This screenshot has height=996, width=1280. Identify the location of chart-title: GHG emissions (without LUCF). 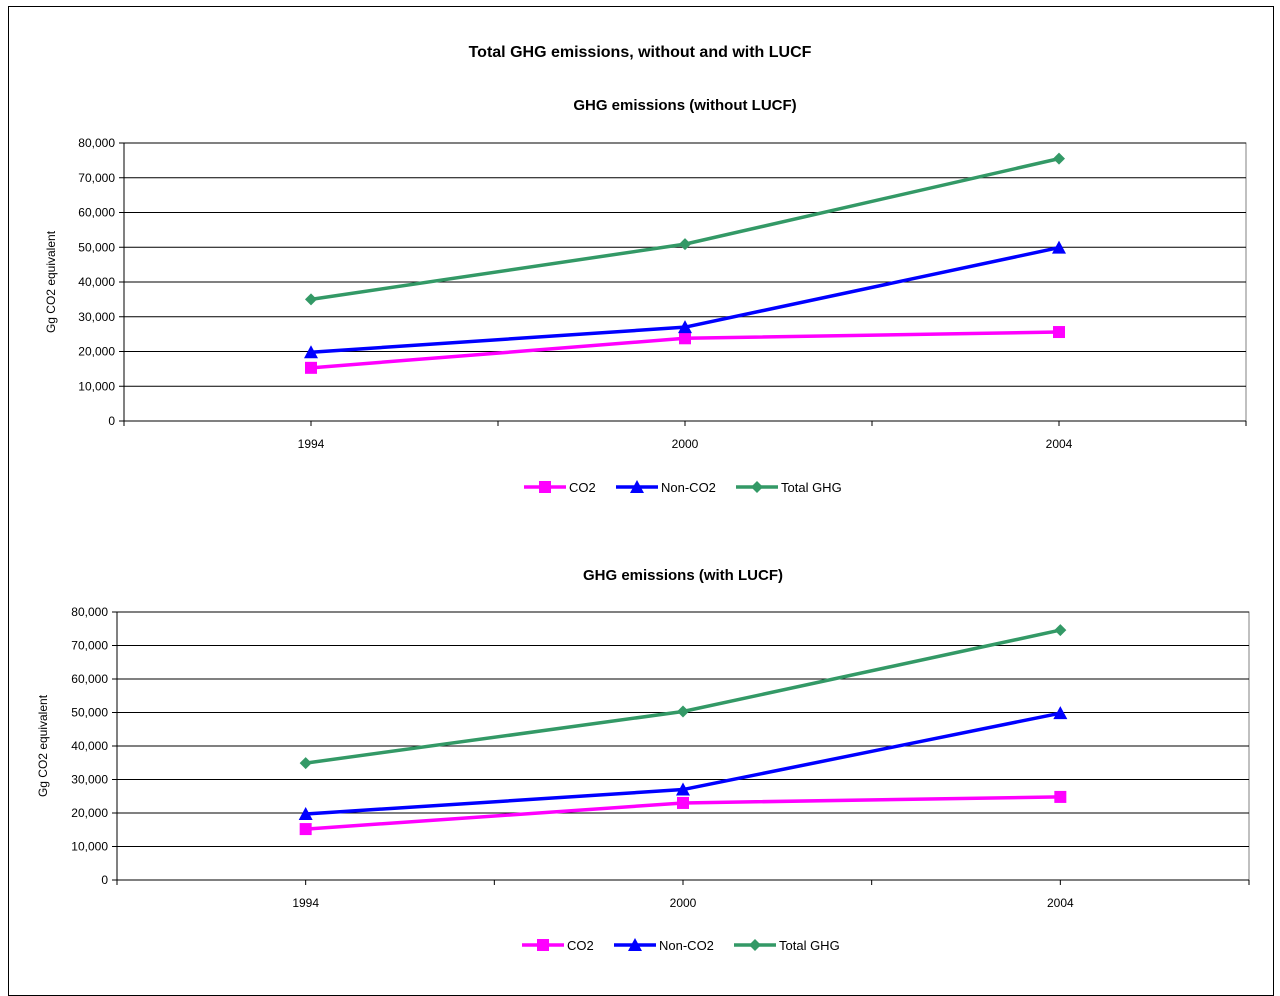
(684, 105).